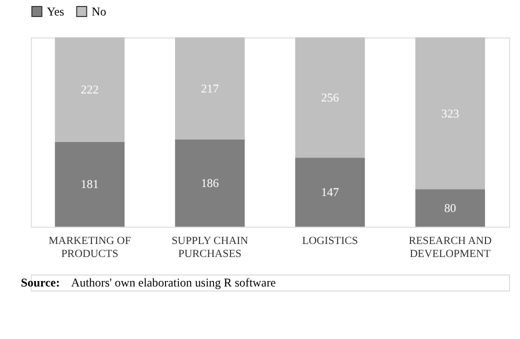 This screenshot has width=520, height=339. Describe the element at coordinates (450, 247) in the screenshot. I see `x-tick-label: RESEARCH AND DEVELOPMENT` at that location.